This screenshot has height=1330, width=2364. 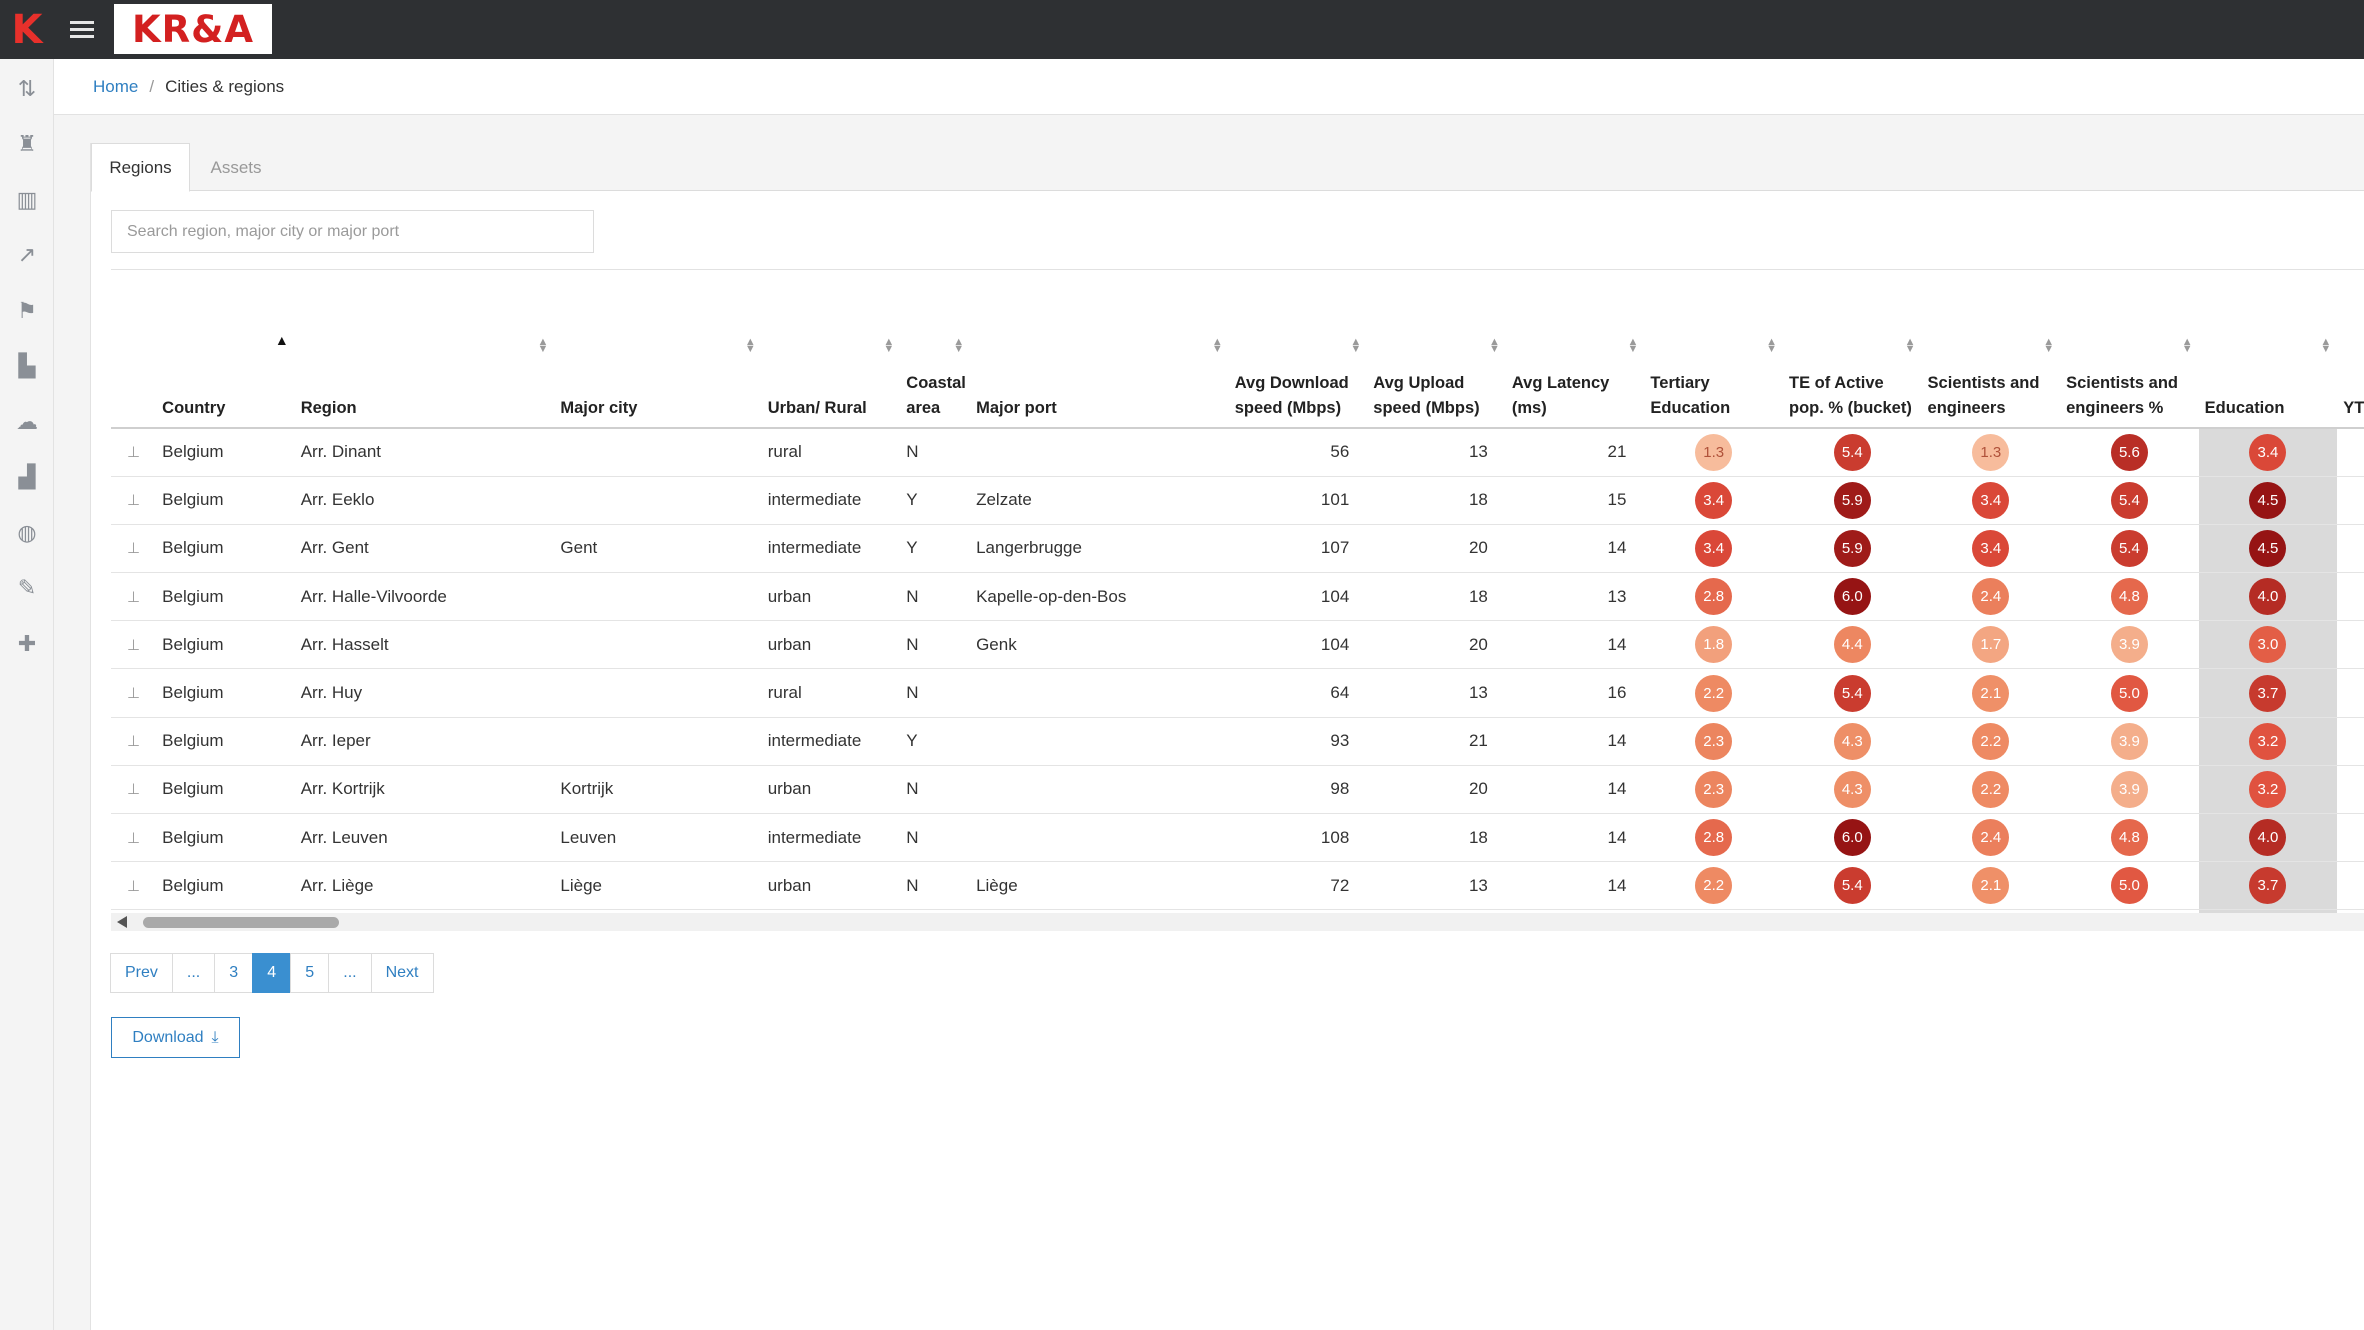 I want to click on factory-icon: ▟, so click(x=27, y=477).